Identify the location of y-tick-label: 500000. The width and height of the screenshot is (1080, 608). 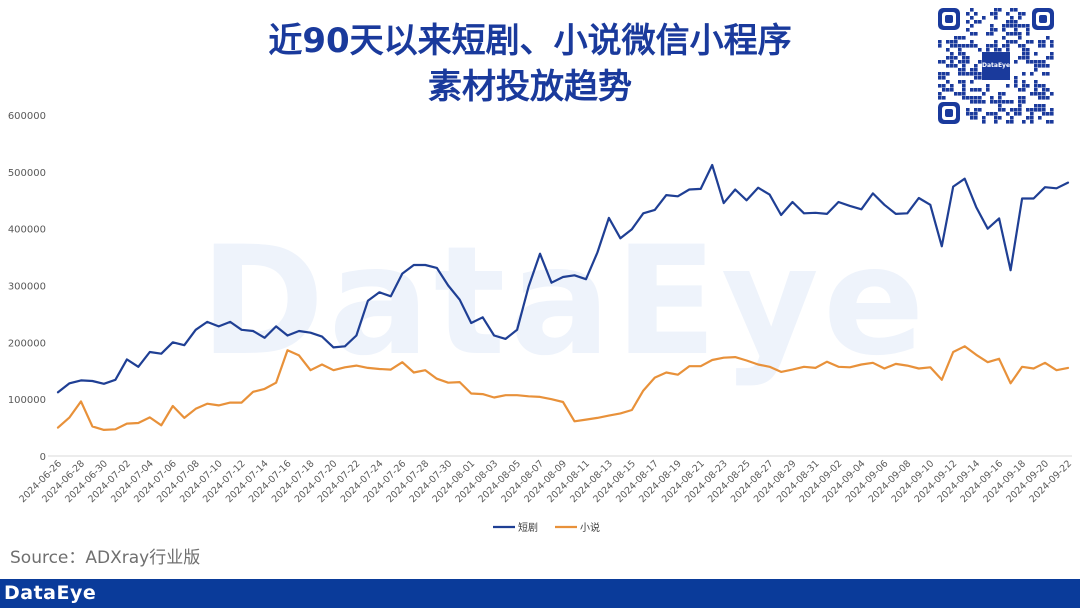
(27, 173).